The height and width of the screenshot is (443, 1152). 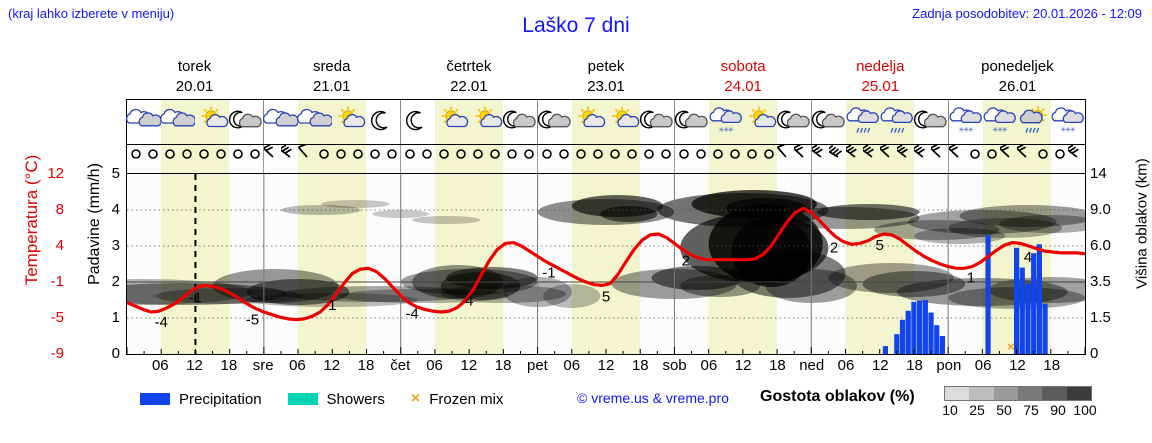 What do you see at coordinates (469, 365) in the screenshot?
I see `x-label-9: 12` at bounding box center [469, 365].